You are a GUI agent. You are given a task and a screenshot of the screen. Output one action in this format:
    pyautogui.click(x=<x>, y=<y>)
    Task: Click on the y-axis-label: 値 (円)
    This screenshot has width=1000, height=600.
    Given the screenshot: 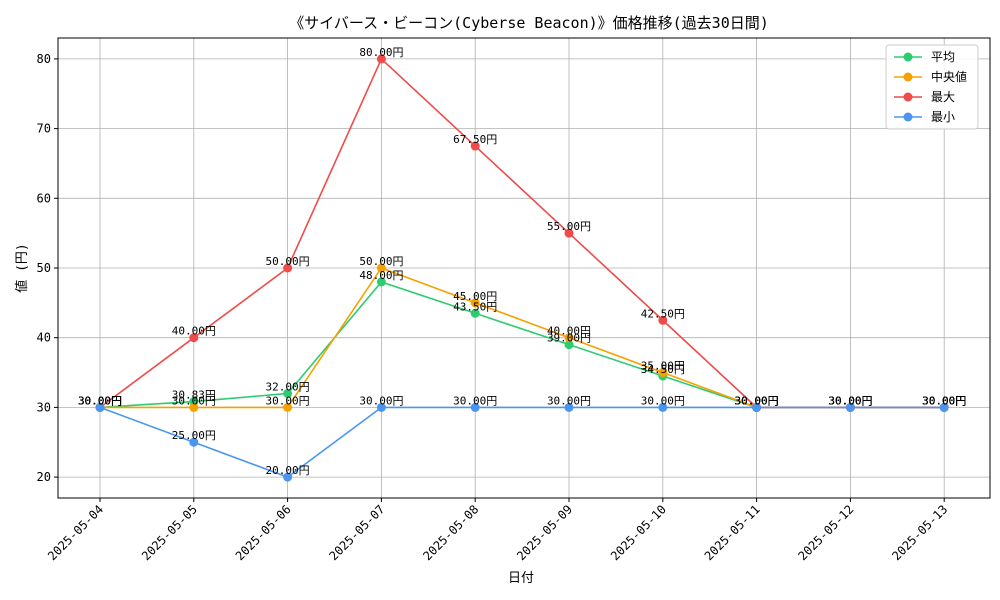 What is the action you would take?
    pyautogui.click(x=22, y=267)
    